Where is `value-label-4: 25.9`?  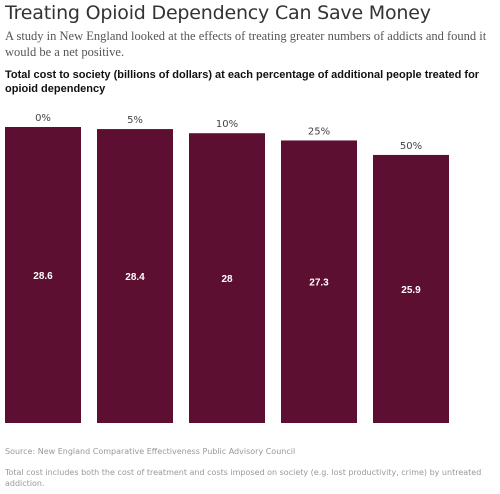
value-label-4: 25.9 is located at coordinates (411, 290).